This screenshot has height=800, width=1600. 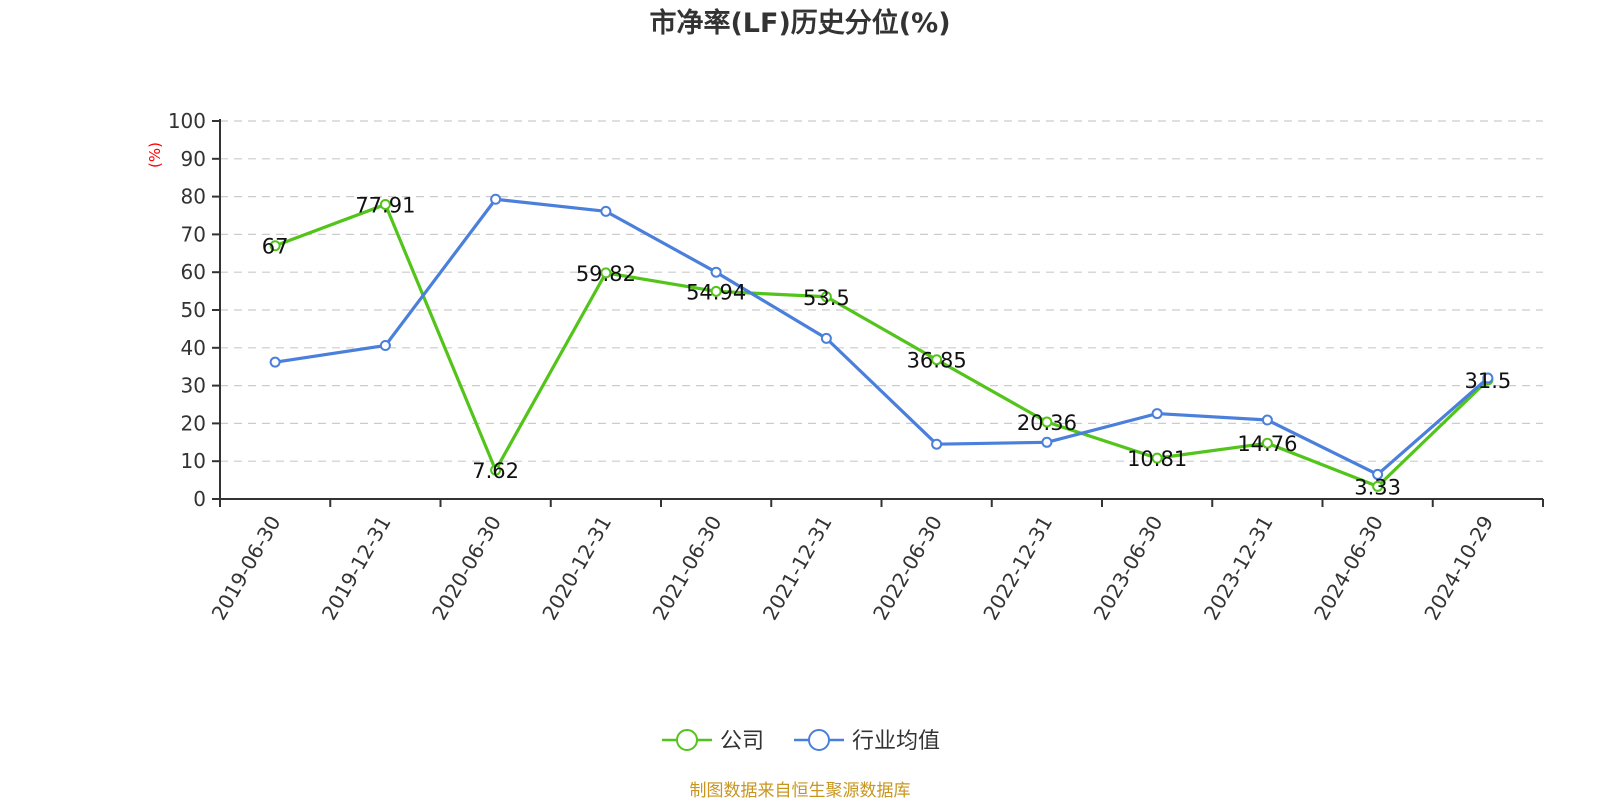 What do you see at coordinates (1017, 568) in the screenshot?
I see `x-tick-label: 2022-12-31` at bounding box center [1017, 568].